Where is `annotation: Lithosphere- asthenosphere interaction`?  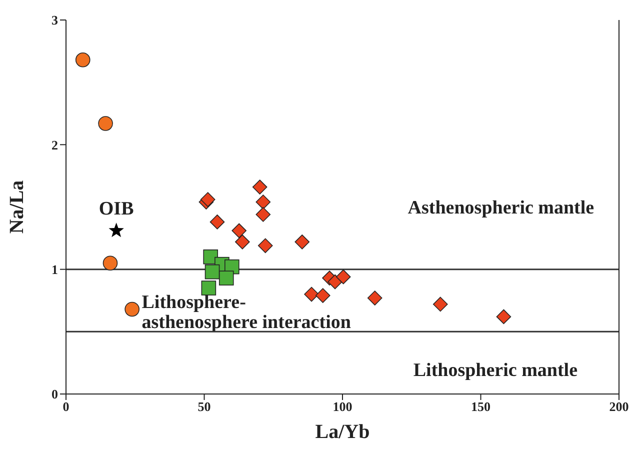 annotation: Lithosphere- asthenosphere interaction is located at coordinates (247, 312).